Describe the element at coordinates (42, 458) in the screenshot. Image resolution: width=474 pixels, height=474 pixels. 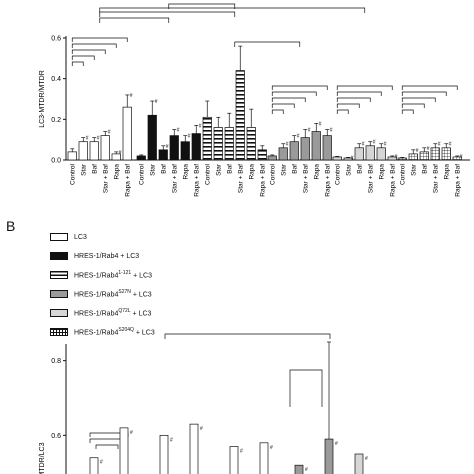
I see `y-axis-label: MTDR/LC3` at that location.